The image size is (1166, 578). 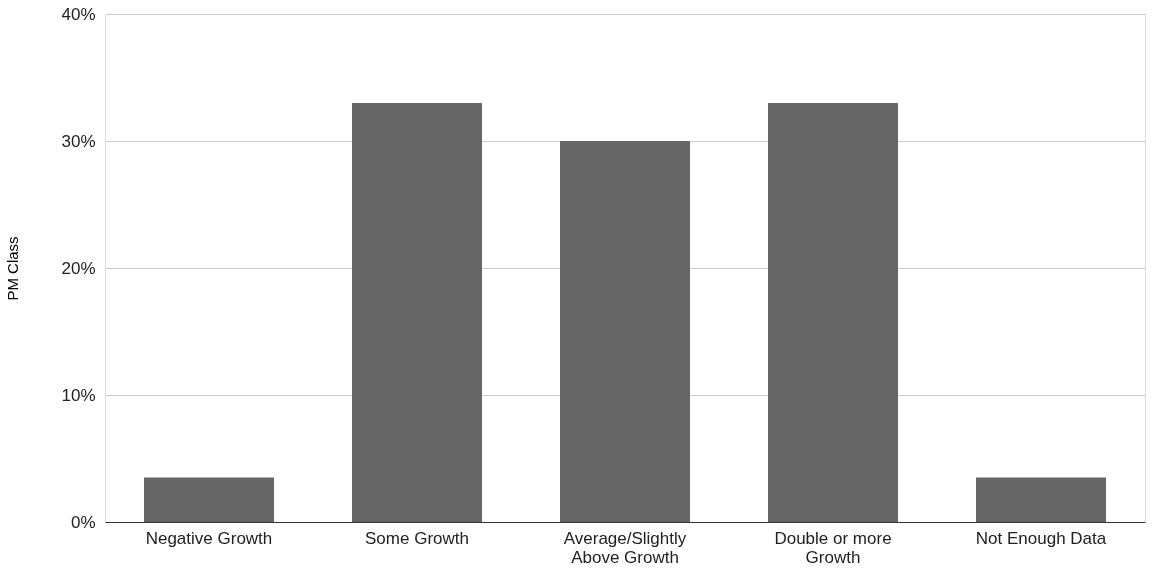 I want to click on y-axis-title: PM Class, so click(x=13, y=268).